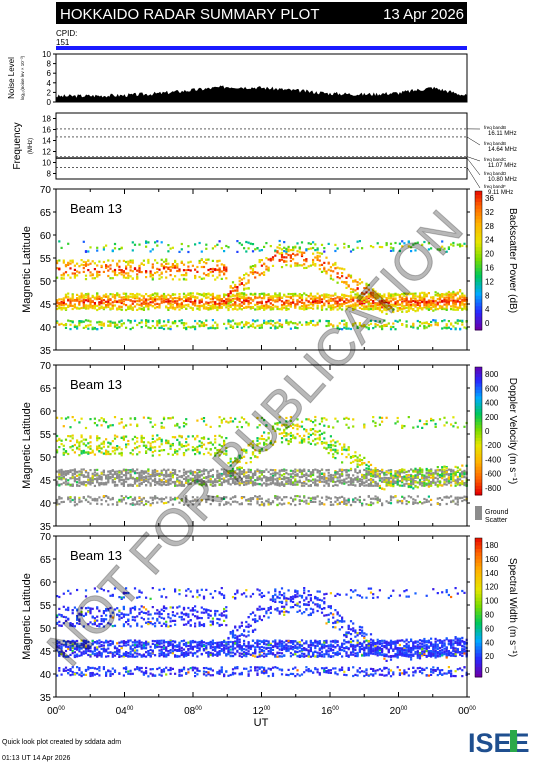  I want to click on freq-ytick-label: 14, so click(46, 141).